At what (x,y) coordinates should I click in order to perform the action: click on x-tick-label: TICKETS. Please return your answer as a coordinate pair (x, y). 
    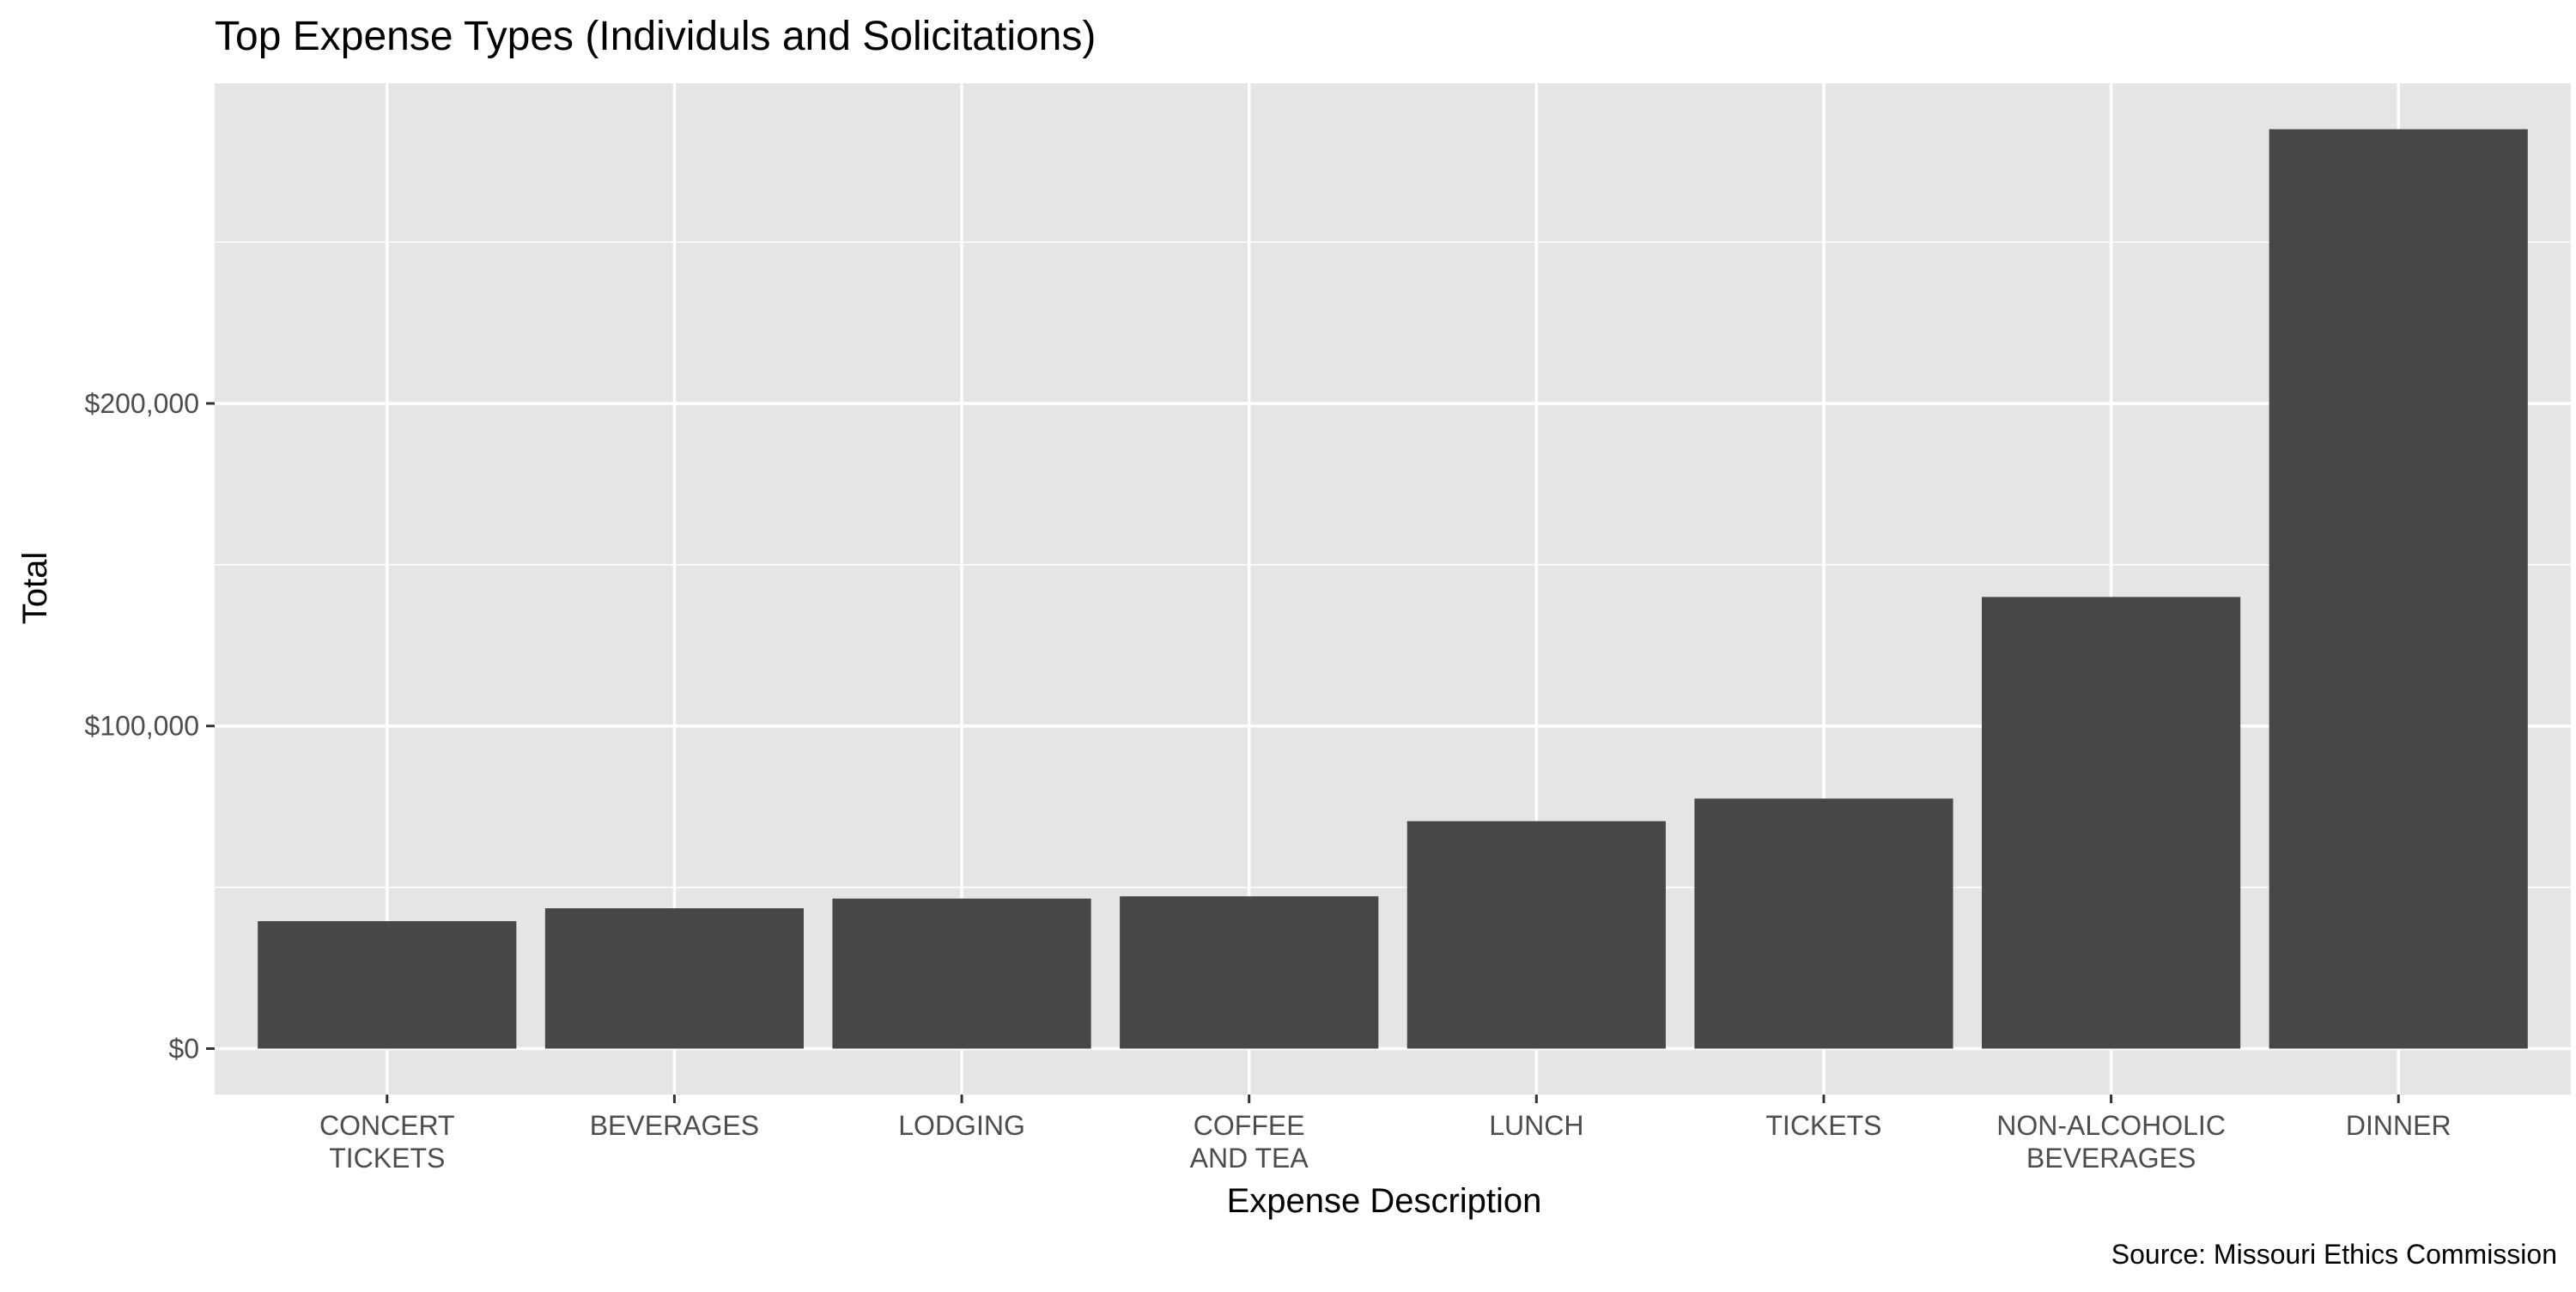
    Looking at the image, I should click on (1823, 1125).